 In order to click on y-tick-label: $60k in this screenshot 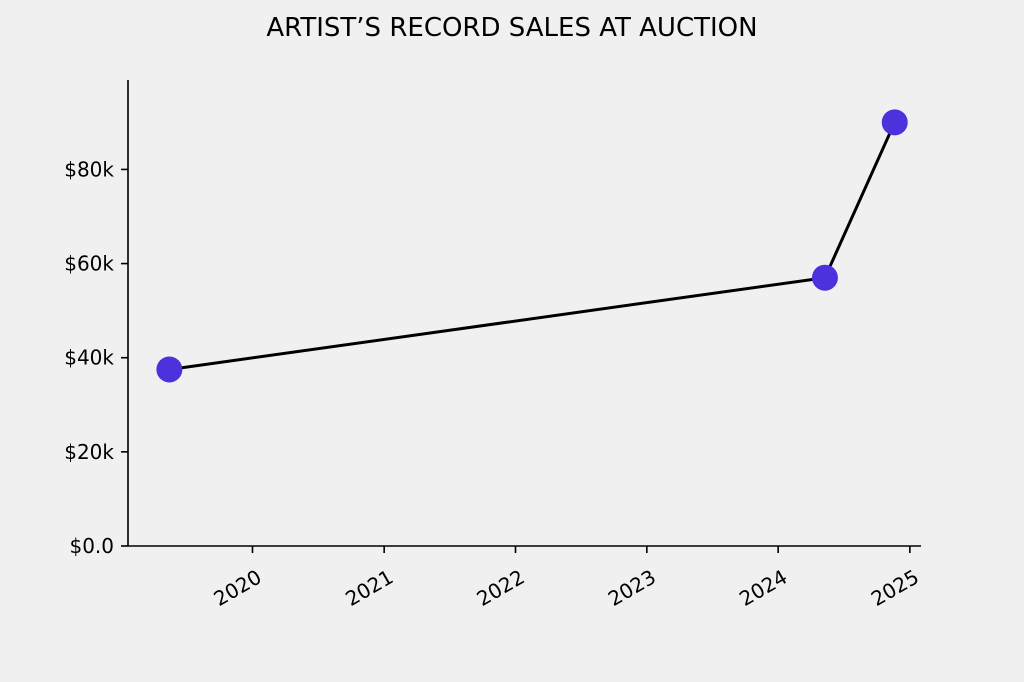, I will do `click(89, 264)`.